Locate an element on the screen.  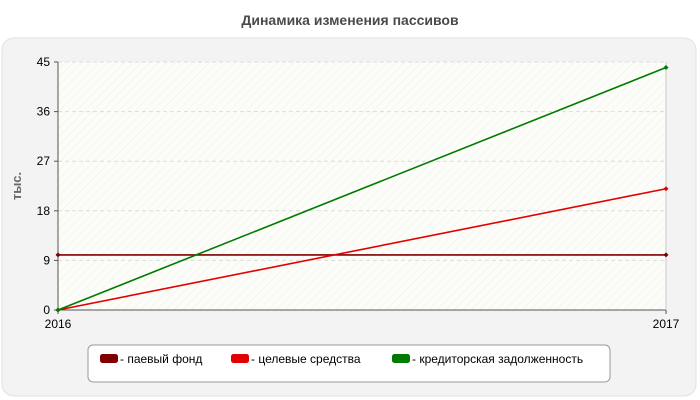
legend-item: - целевые средства is located at coordinates (296, 359).